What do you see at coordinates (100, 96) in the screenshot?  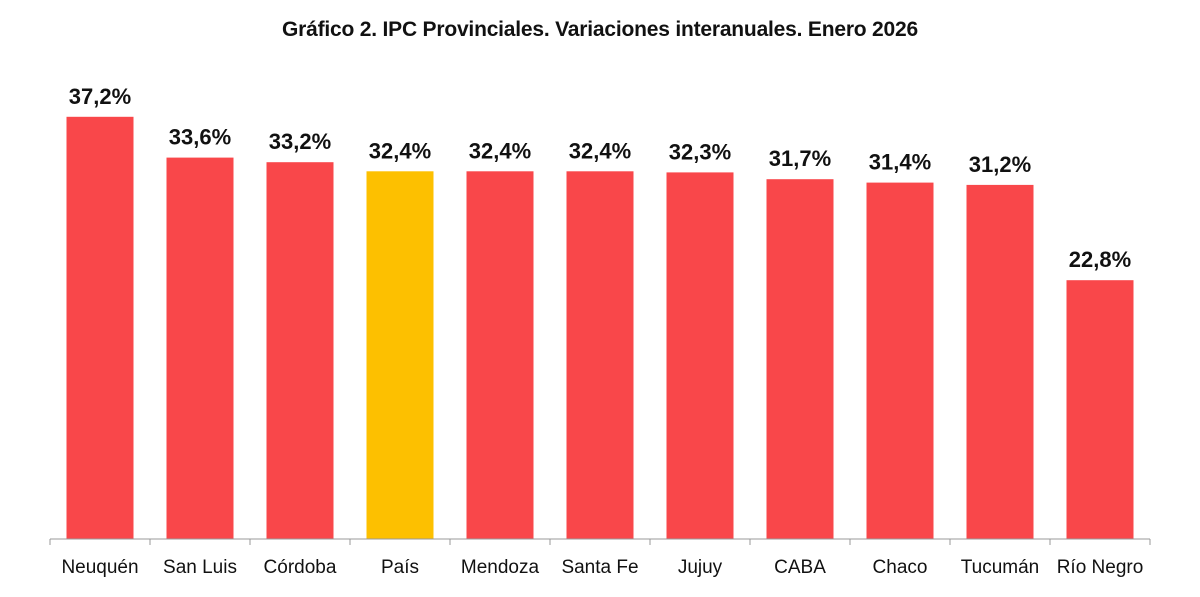 I see `data-label-neuquen: 37,2%` at bounding box center [100, 96].